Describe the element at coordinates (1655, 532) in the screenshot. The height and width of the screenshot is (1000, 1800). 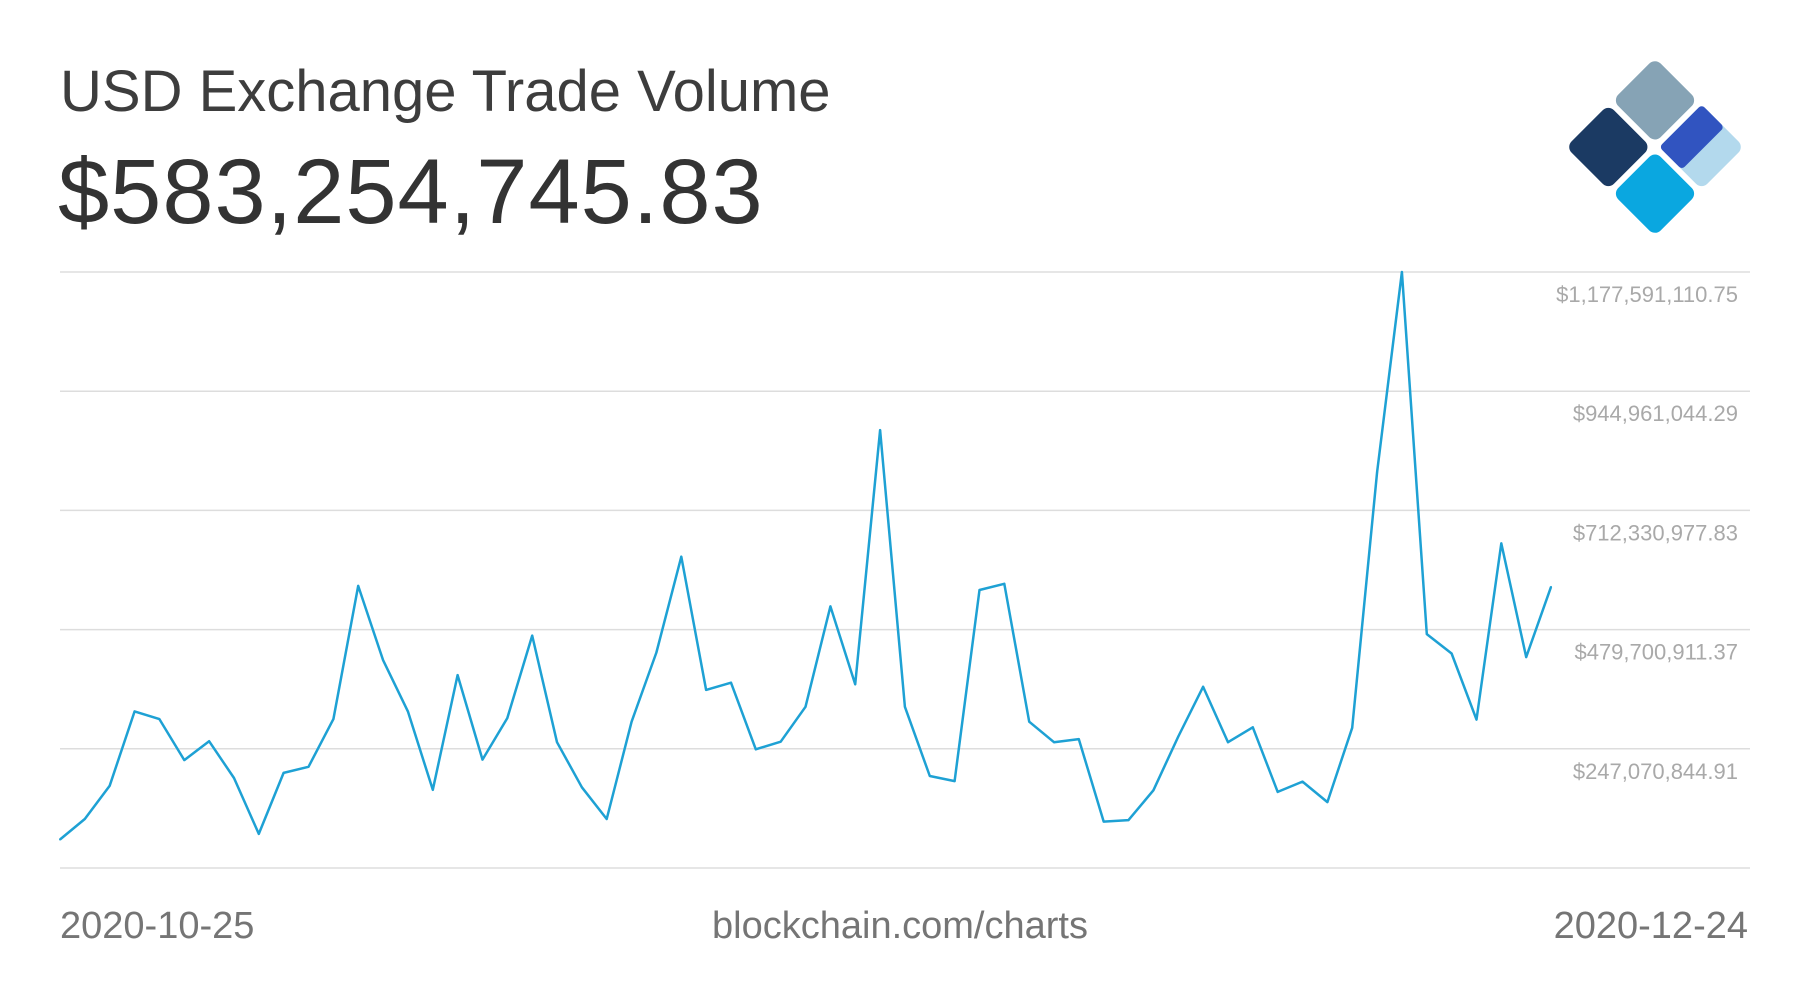
I see `y-tick-label: $712,330,977.83` at that location.